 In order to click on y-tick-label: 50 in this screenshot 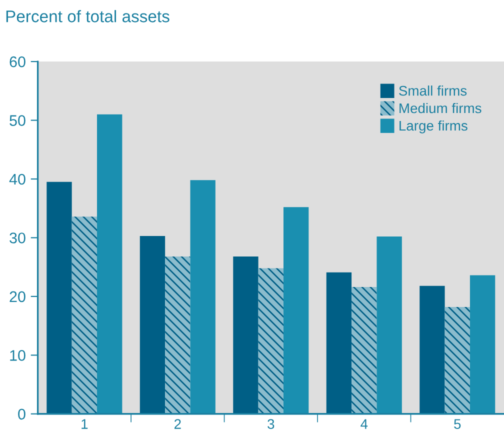, I will do `click(18, 120)`.